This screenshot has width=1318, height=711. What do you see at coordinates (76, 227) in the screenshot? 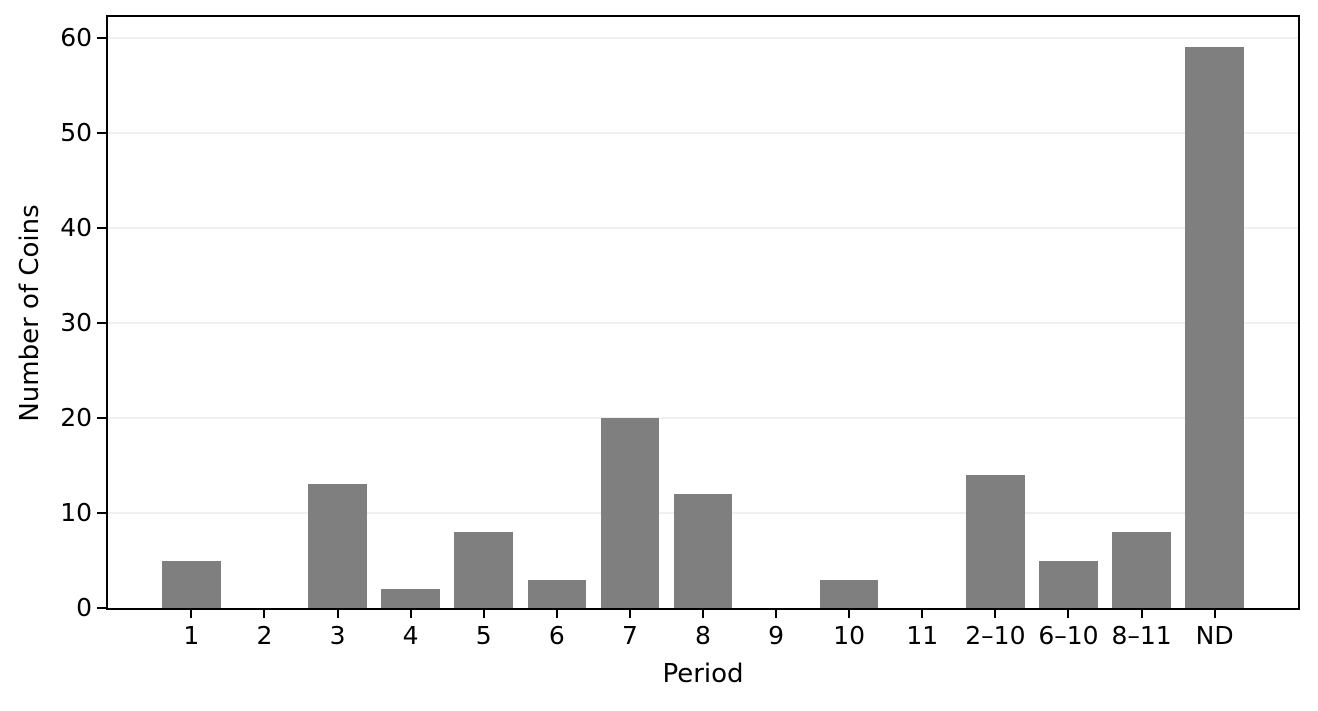
I see `y-tick-label: 40` at bounding box center [76, 227].